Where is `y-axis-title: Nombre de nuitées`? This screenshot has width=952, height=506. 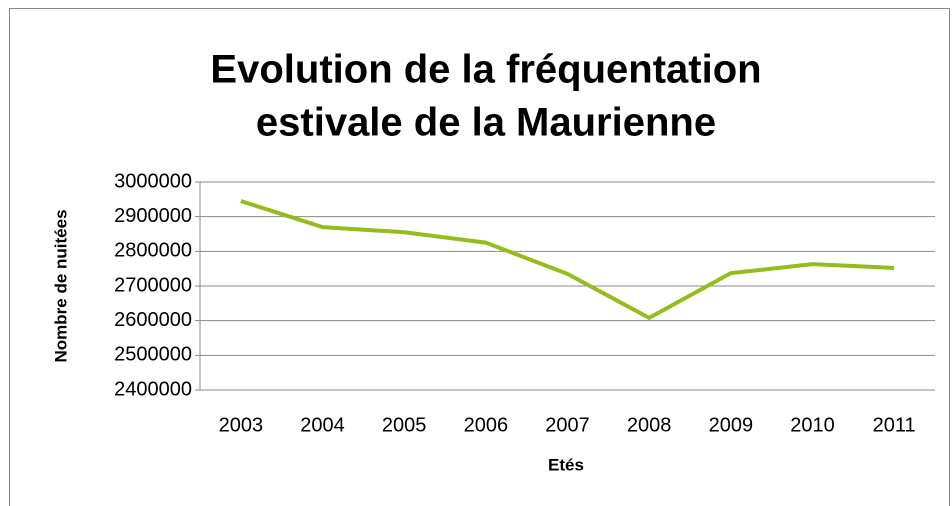 y-axis-title: Nombre de nuitées is located at coordinates (60, 285).